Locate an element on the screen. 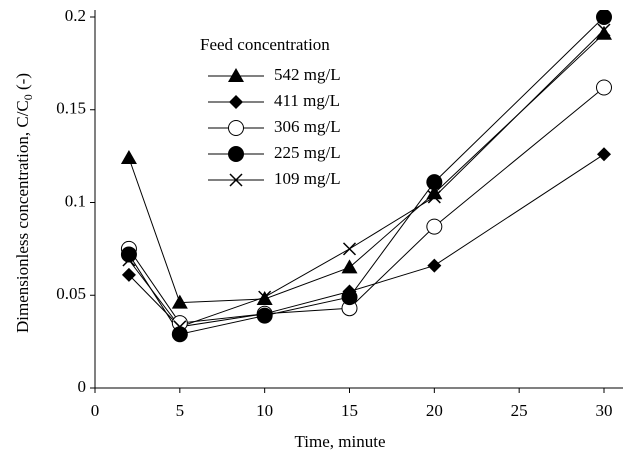 The height and width of the screenshot is (460, 623). y-axis-label: Dimensionless concentration, C/C0 (-) is located at coordinates (24, 203).